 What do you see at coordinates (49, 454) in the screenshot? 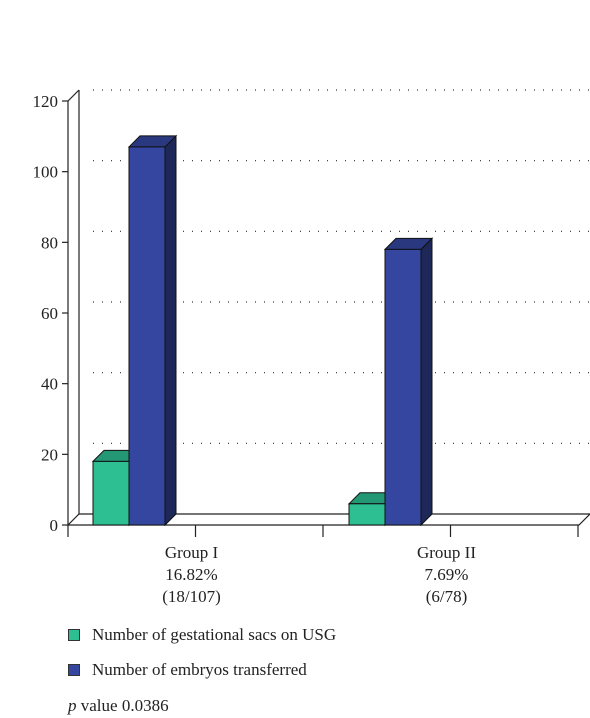
I see `y-tick-label-20: 20` at bounding box center [49, 454].